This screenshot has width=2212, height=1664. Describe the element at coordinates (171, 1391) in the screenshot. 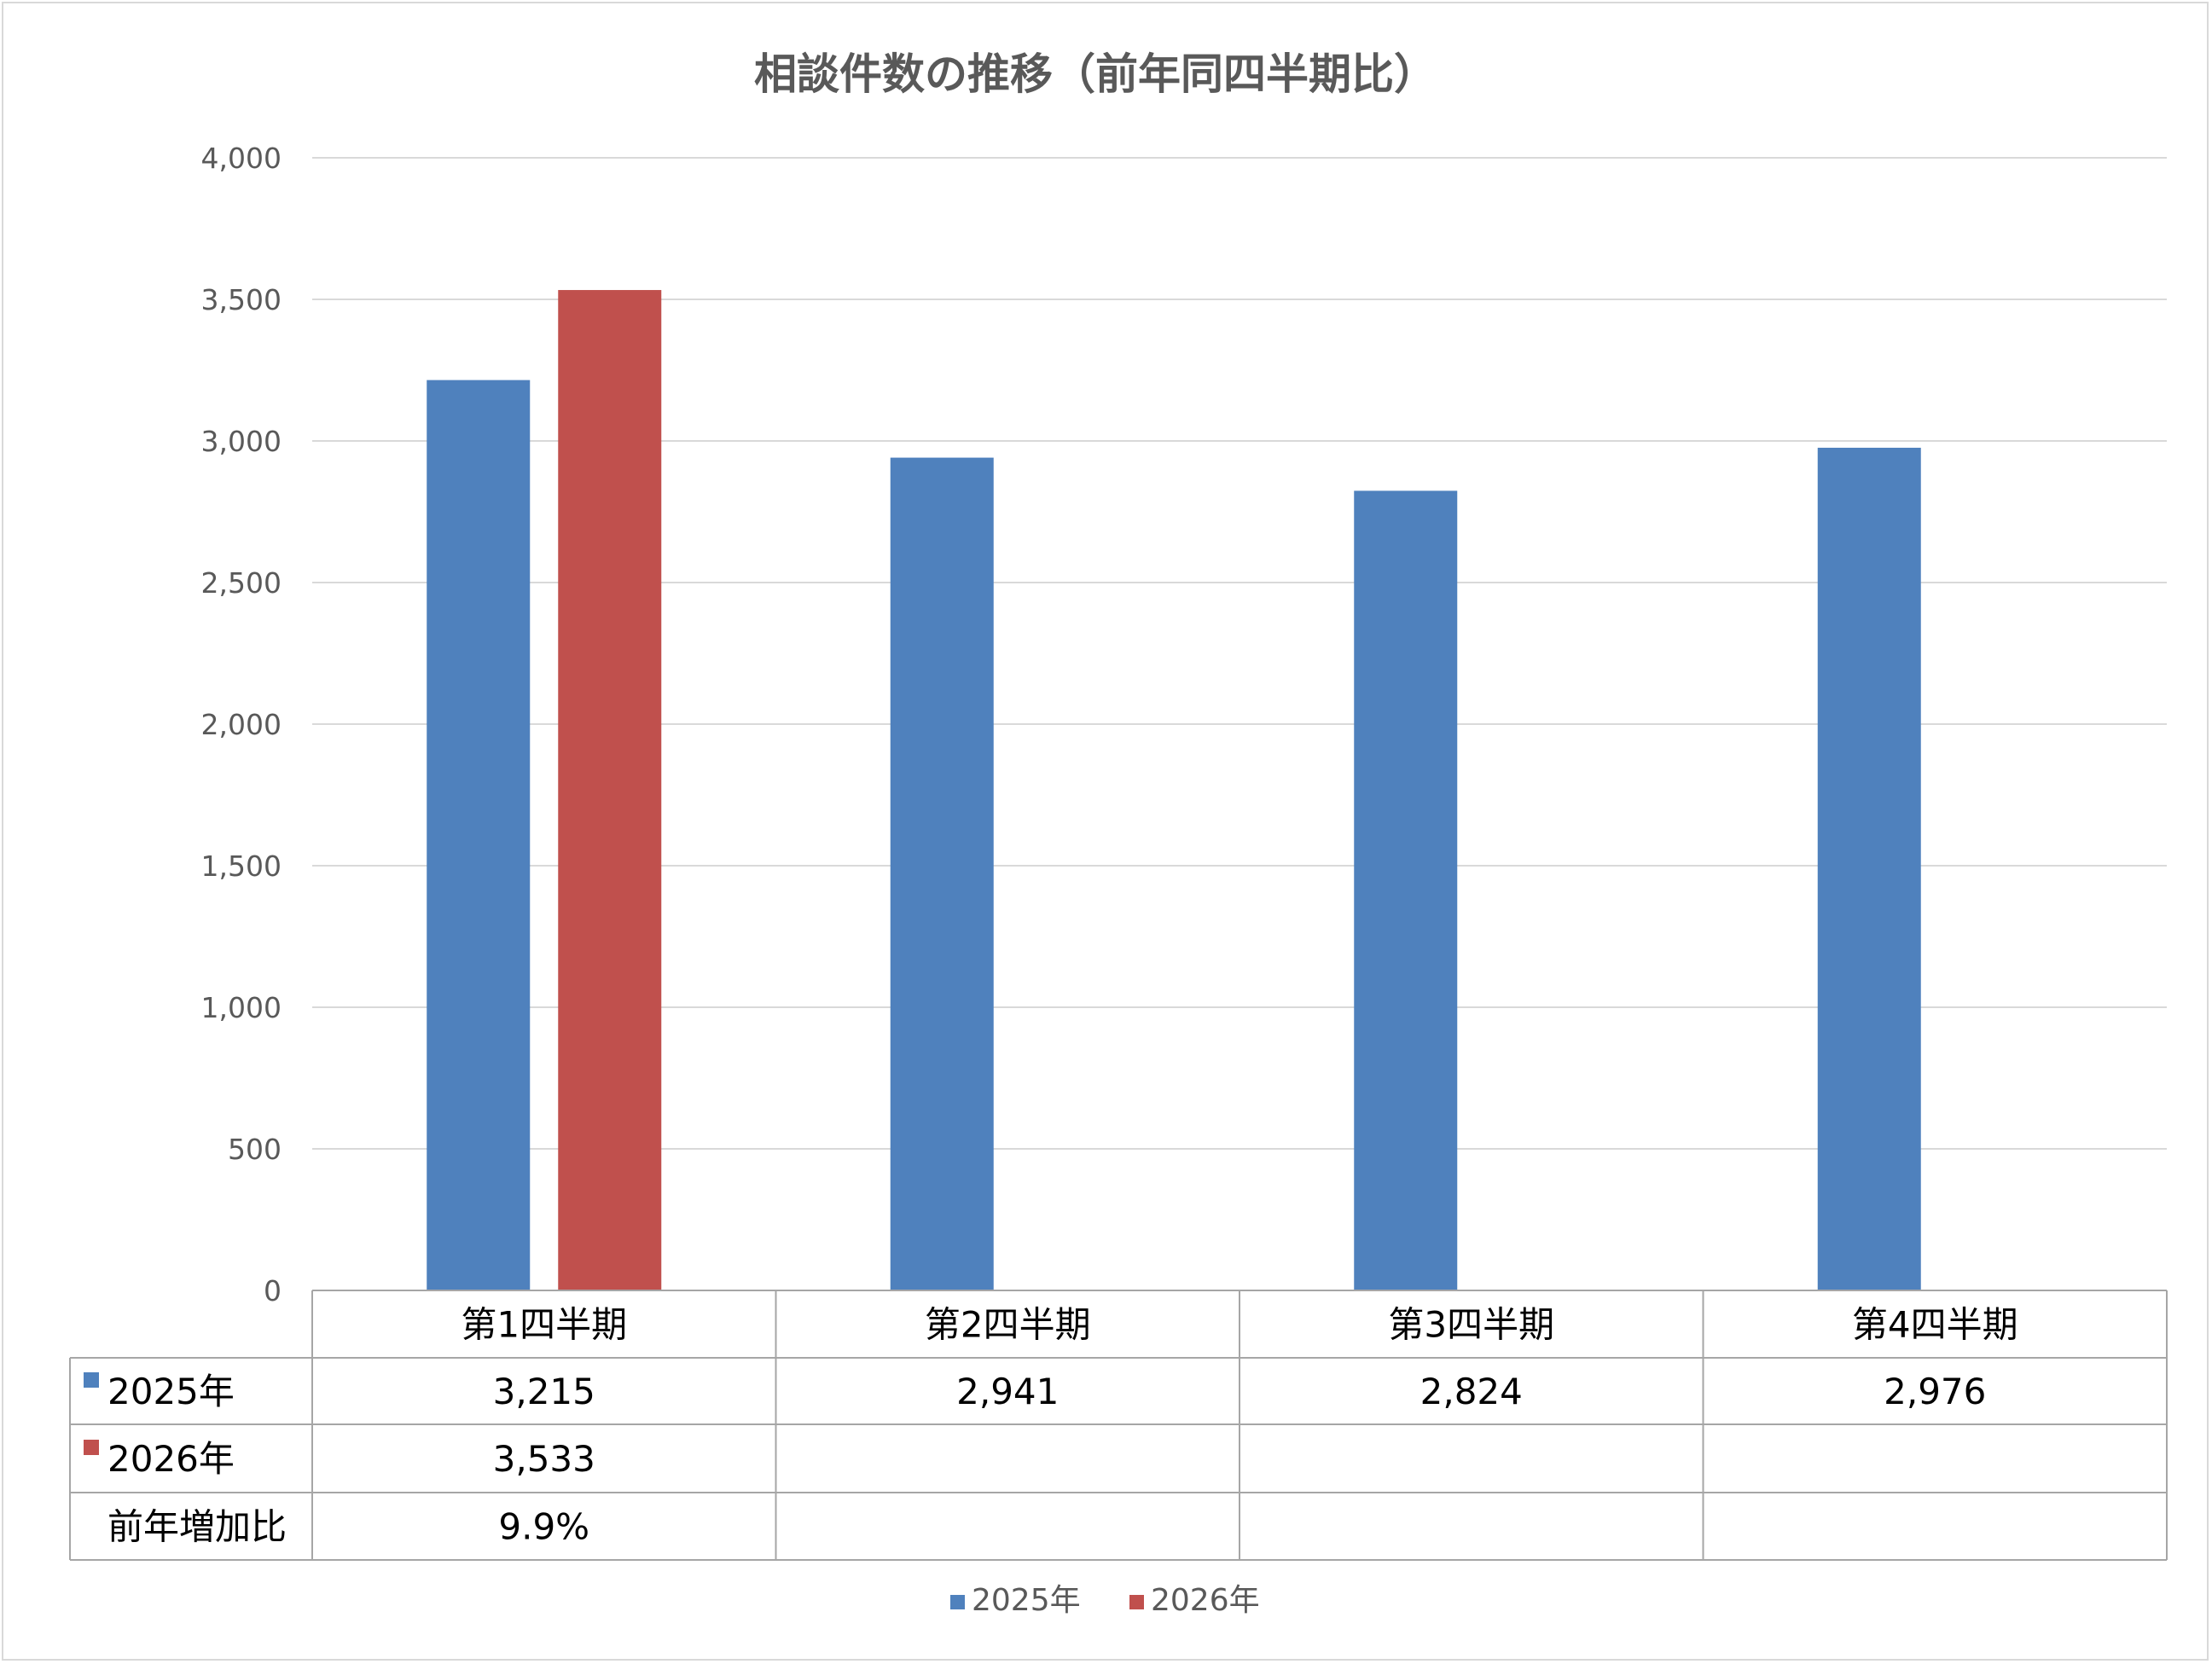

I see `series-row-label: 2025年` at that location.